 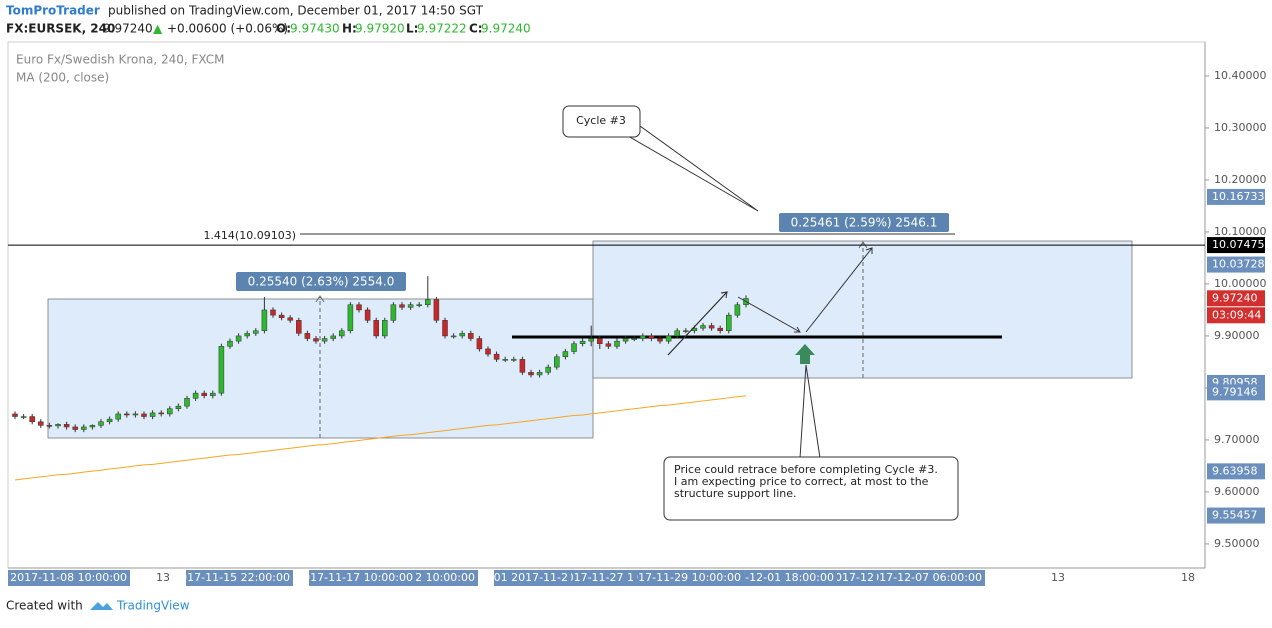 What do you see at coordinates (1058, 577) in the screenshot?
I see `x-tick-label: 13` at bounding box center [1058, 577].